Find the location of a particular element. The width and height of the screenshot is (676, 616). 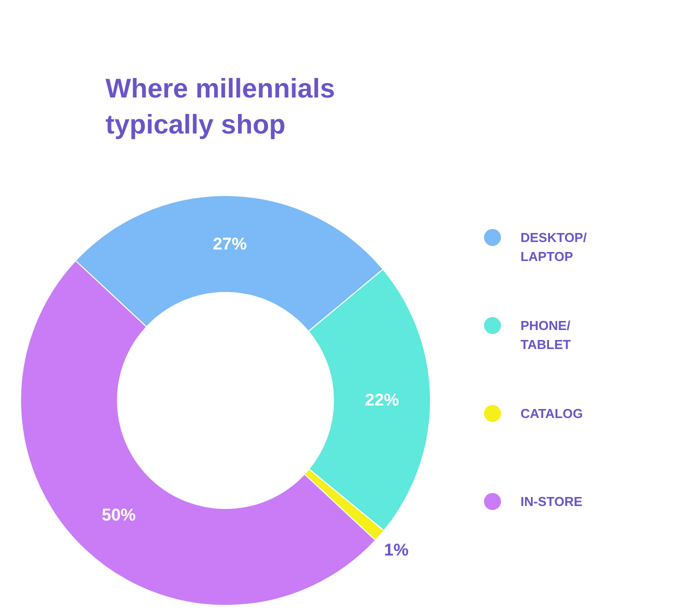

data-label: 22% is located at coordinates (382, 400).